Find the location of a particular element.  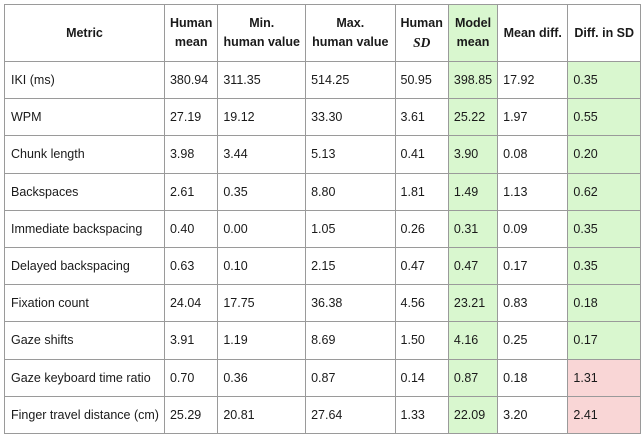

cell-metric: Finger travel distance (cm) is located at coordinates (84, 414).